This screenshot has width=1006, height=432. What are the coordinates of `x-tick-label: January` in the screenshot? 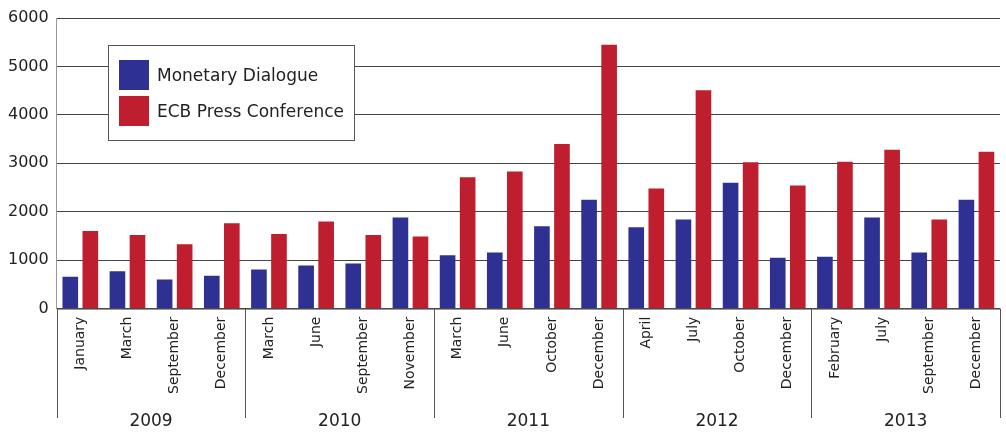 It's located at (78, 343).